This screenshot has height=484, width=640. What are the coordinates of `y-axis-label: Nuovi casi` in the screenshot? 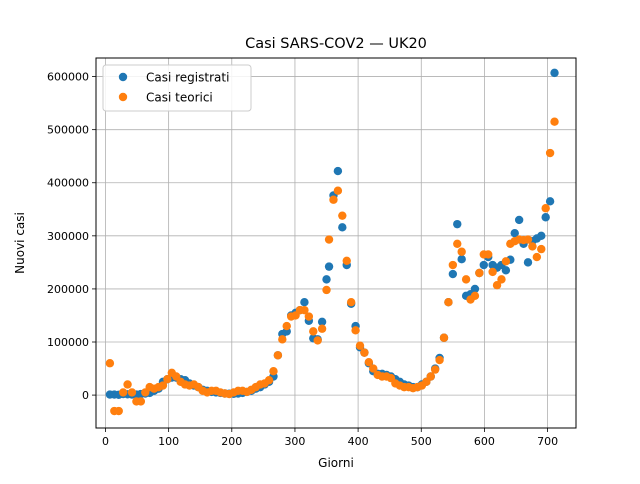 It's located at (20, 243).